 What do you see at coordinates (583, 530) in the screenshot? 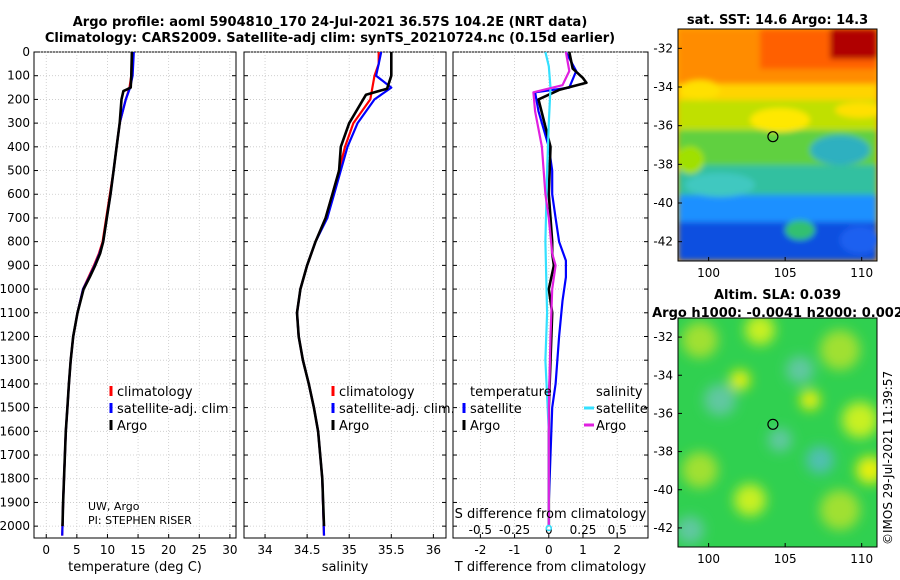
I see `stick-label: 0.25` at bounding box center [583, 530].